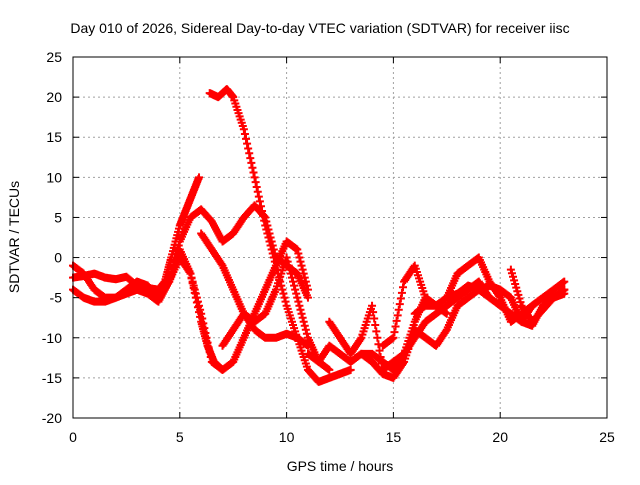 The width and height of the screenshot is (640, 485). Describe the element at coordinates (607, 437) in the screenshot. I see `x-tick-label: 25` at that location.